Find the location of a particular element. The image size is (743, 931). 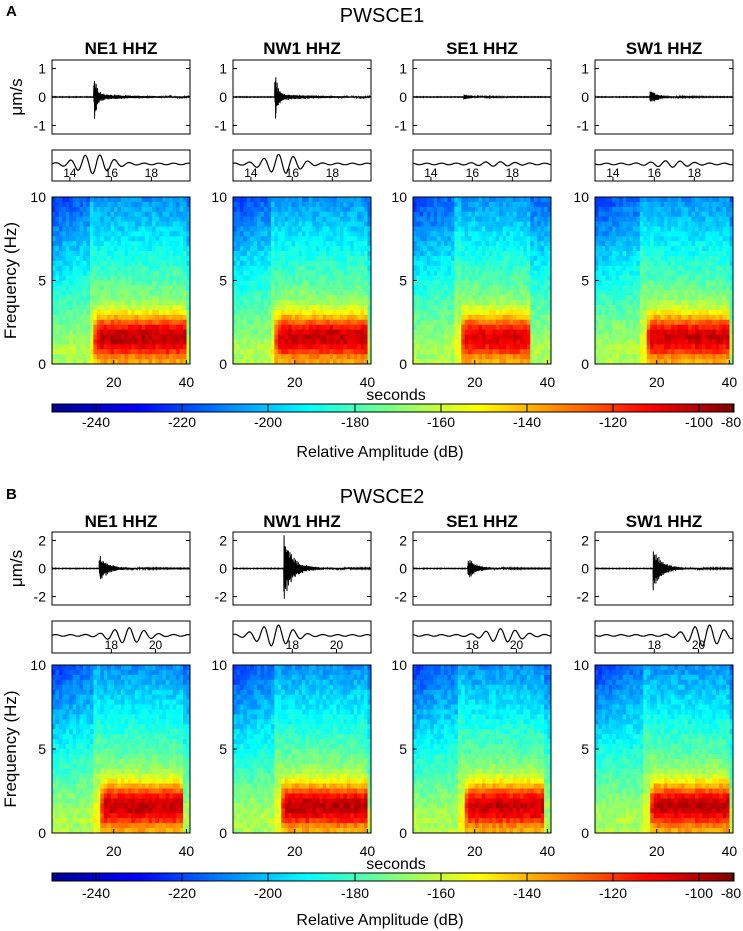

y-tick-label: 1 is located at coordinates (223, 69).